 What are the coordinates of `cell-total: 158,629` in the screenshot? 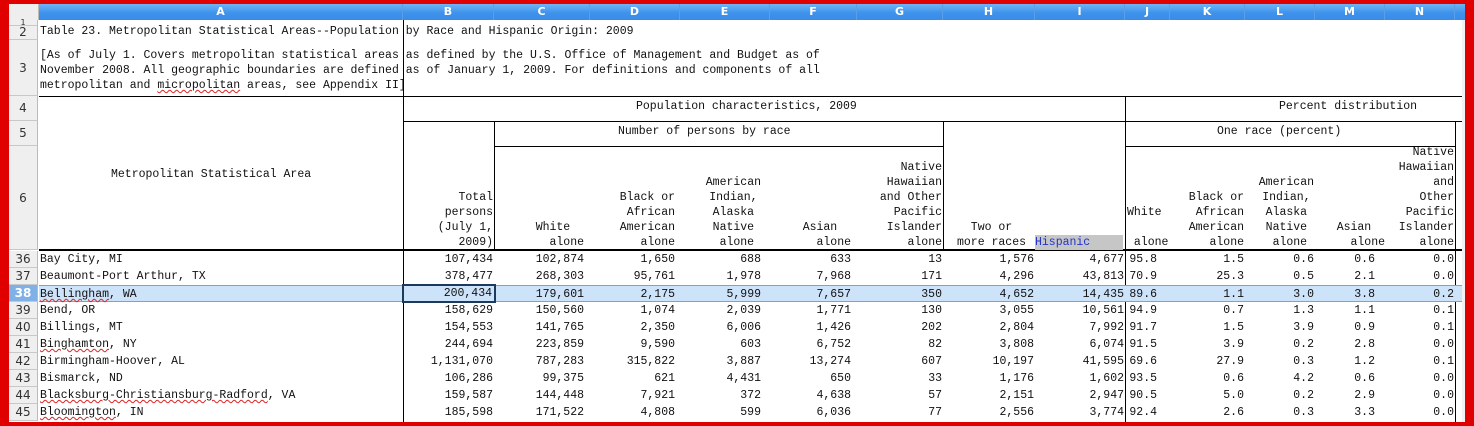 It's located at (468, 310).